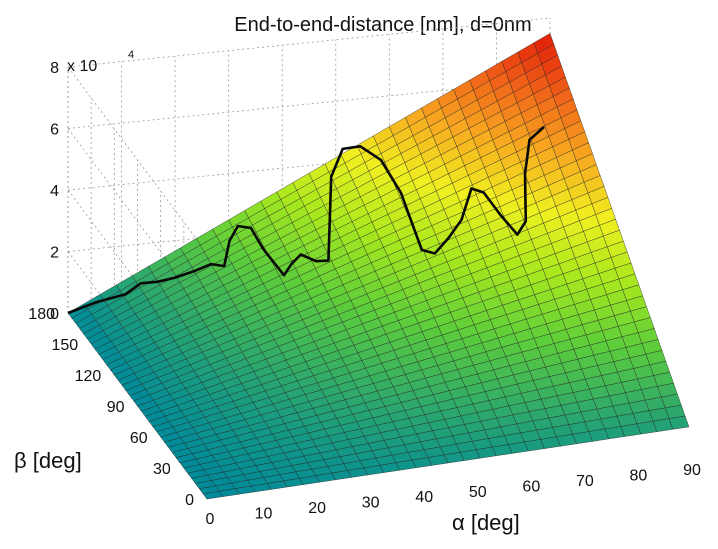 Image resolution: width=718 pixels, height=549 pixels. I want to click on z-multiplier-label: x 10, so click(82, 66).